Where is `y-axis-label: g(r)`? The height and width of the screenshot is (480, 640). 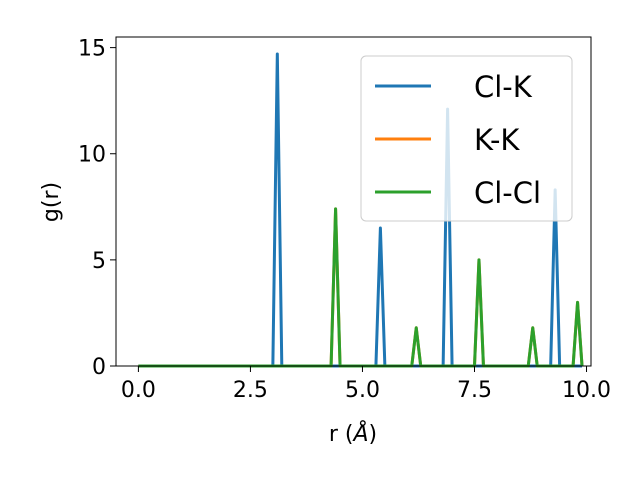 y-axis-label: g(r) is located at coordinates (51, 202).